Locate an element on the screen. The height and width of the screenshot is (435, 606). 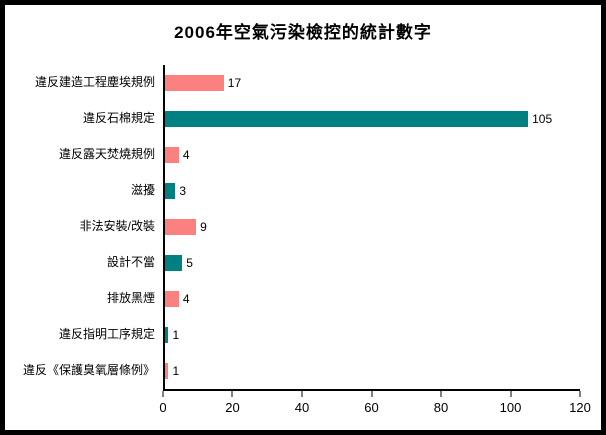
chart-row: 違反建造工程塵埃規例 17 is located at coordinates (297, 83).